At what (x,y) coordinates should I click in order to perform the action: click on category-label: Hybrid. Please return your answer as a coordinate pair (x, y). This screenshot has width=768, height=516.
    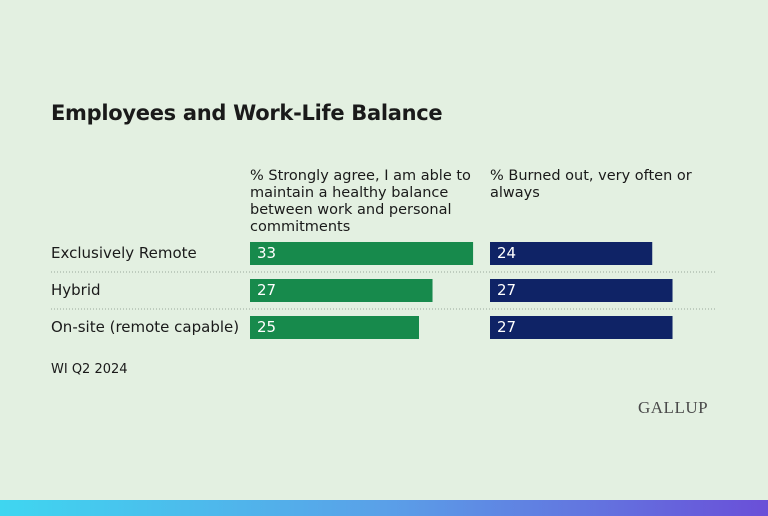
    Looking at the image, I should click on (76, 290).